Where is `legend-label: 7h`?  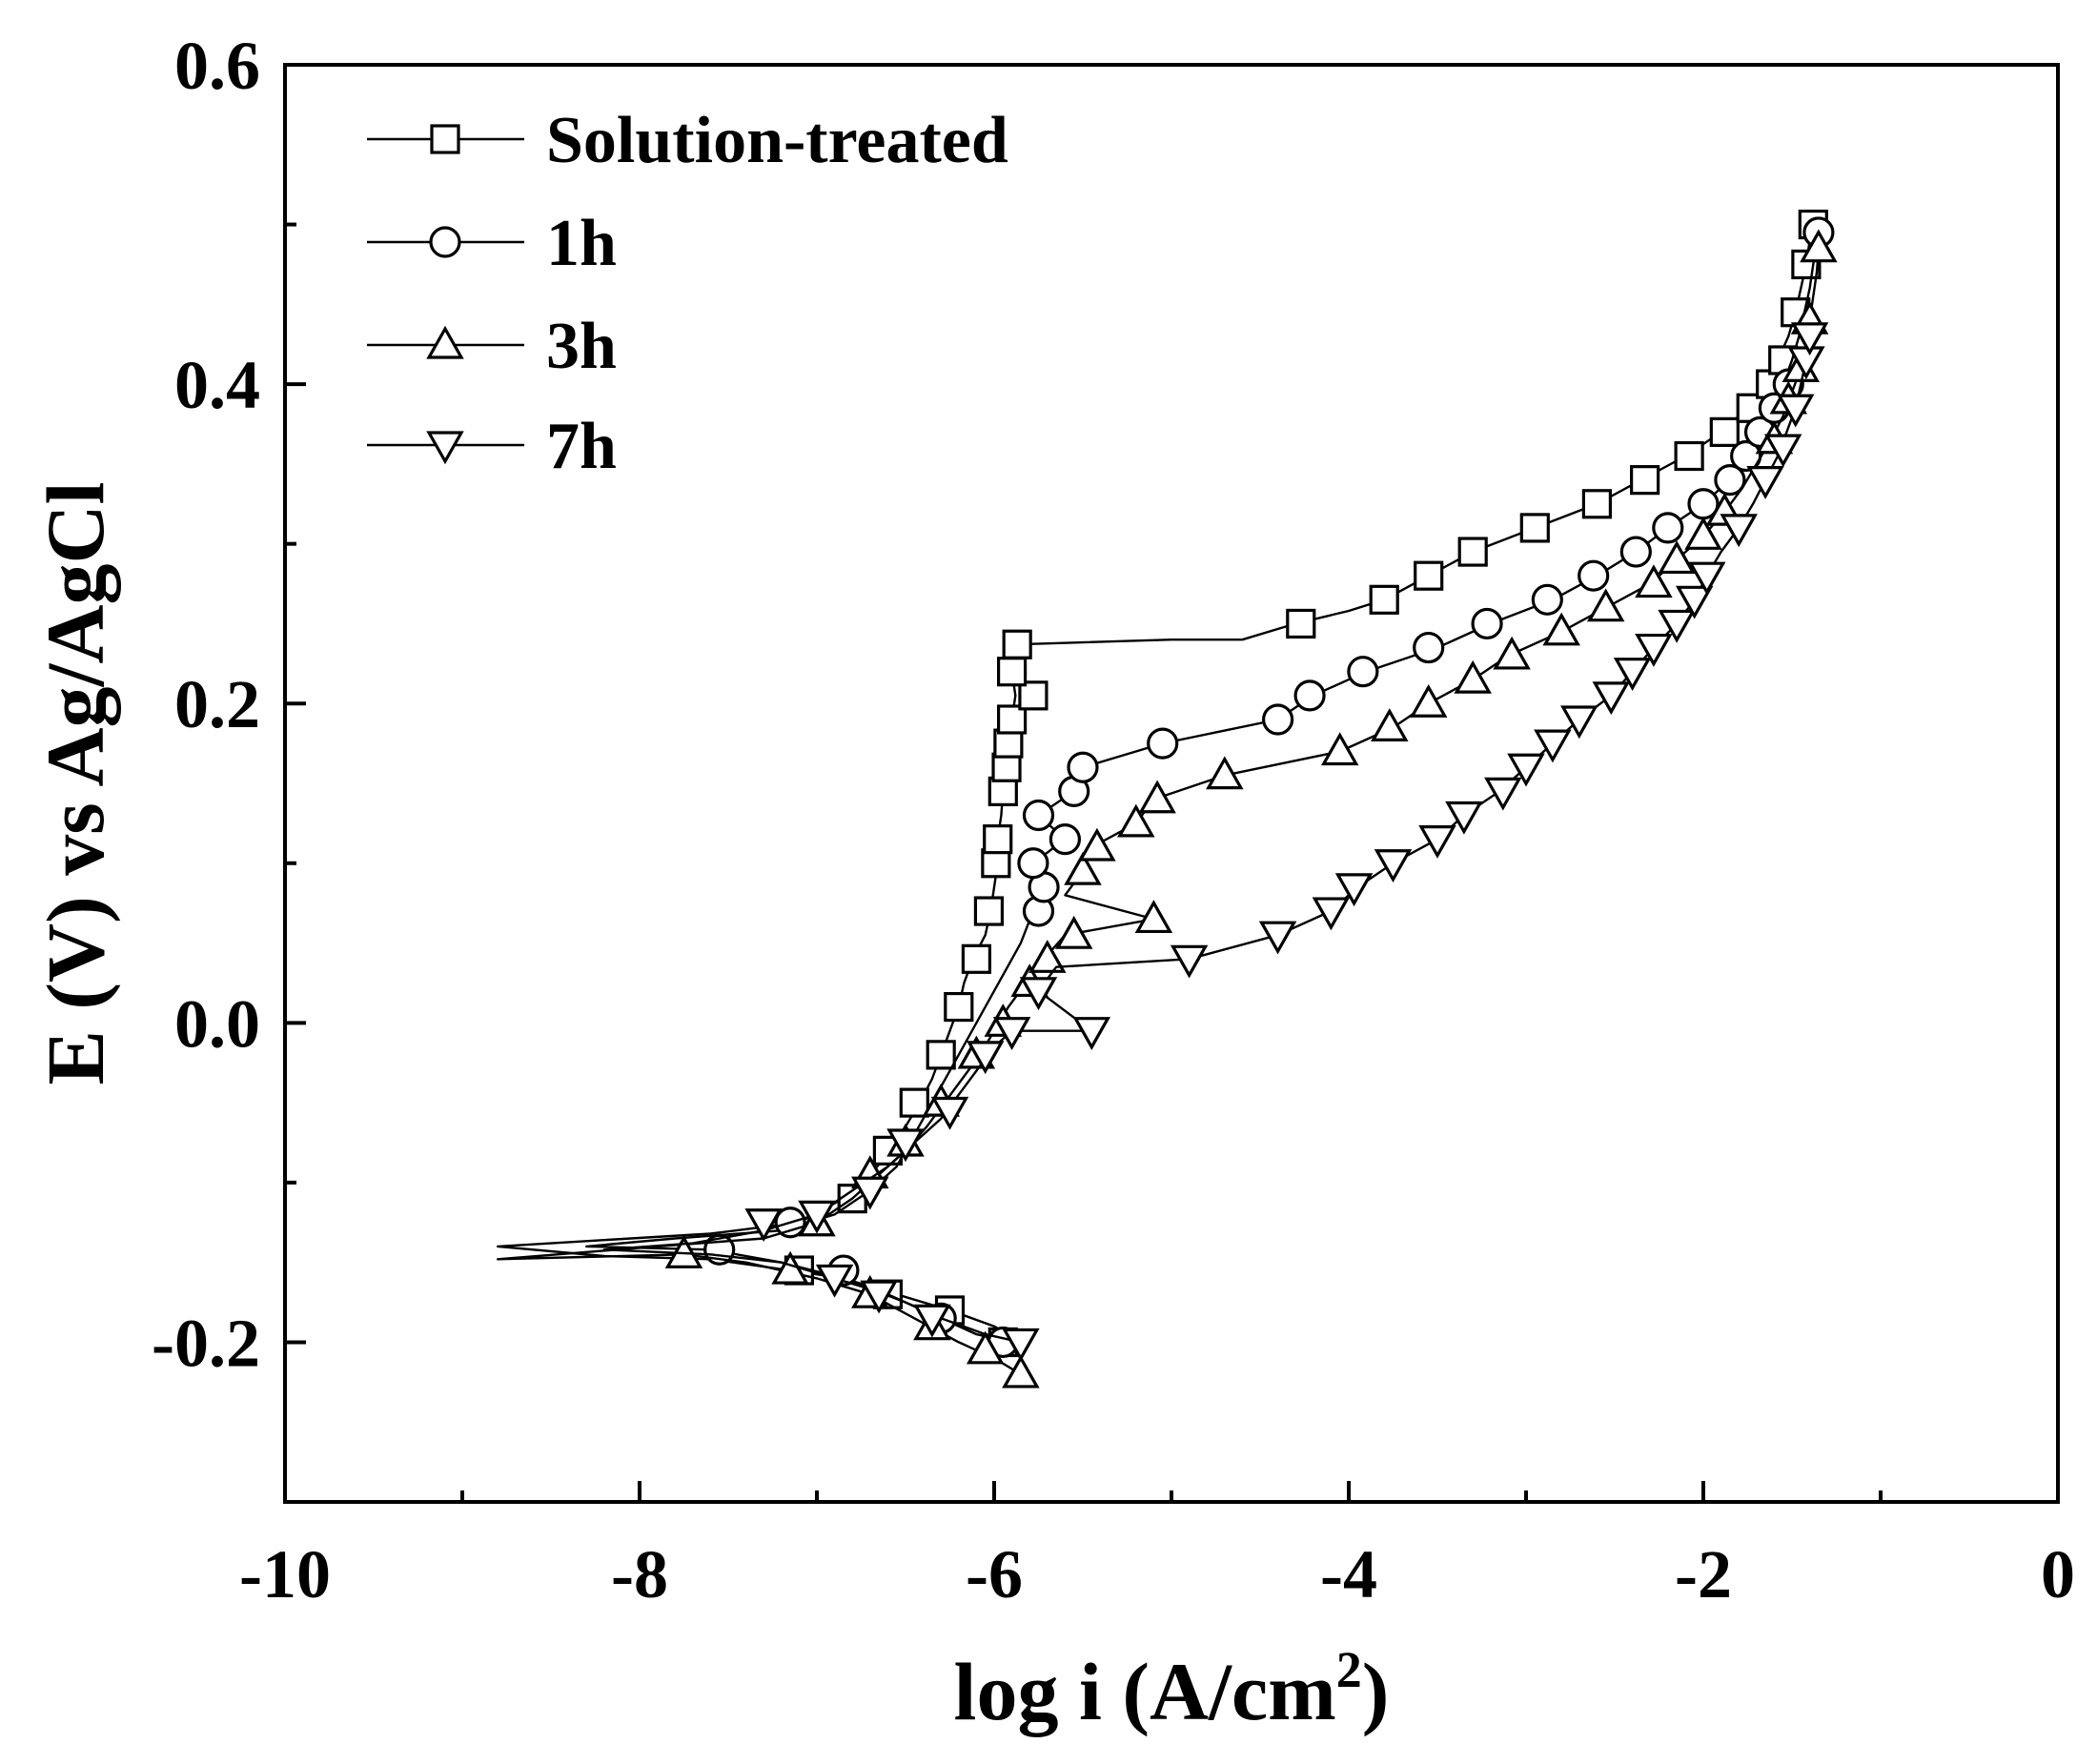 legend-label: 7h is located at coordinates (581, 447).